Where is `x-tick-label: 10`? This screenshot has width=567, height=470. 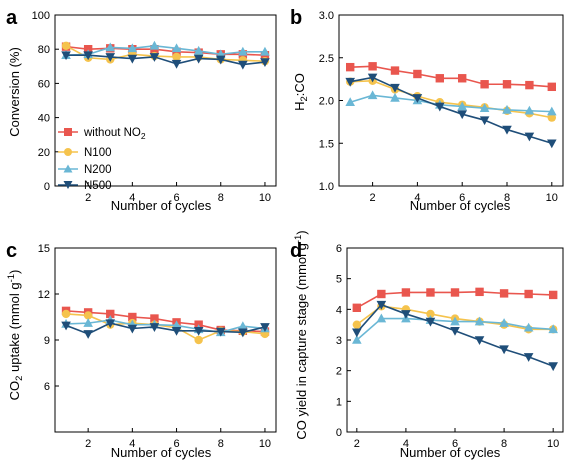
x-tick-label: 10 is located at coordinates (265, 444).